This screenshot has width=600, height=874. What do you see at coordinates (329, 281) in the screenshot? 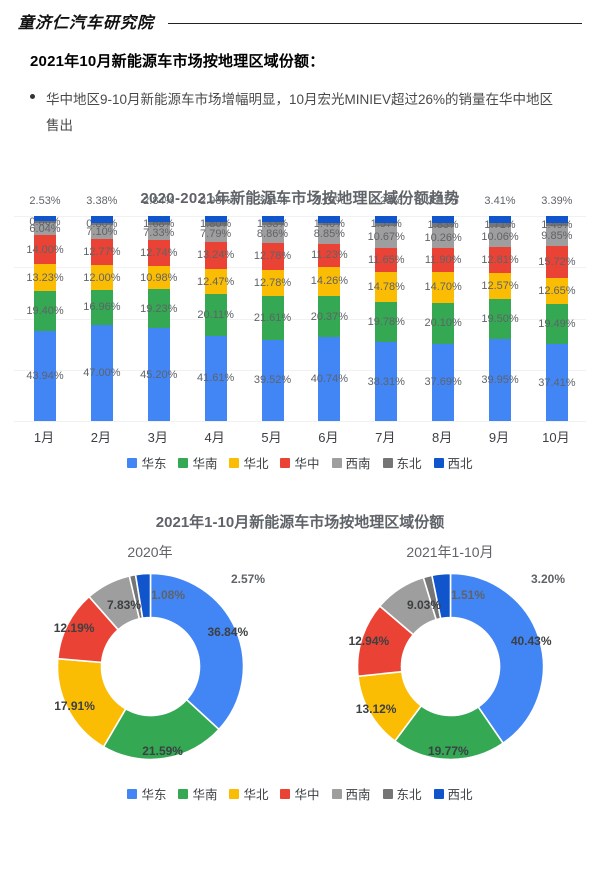
I see `bar-segment-华北: 14.26%` at bounding box center [329, 281].